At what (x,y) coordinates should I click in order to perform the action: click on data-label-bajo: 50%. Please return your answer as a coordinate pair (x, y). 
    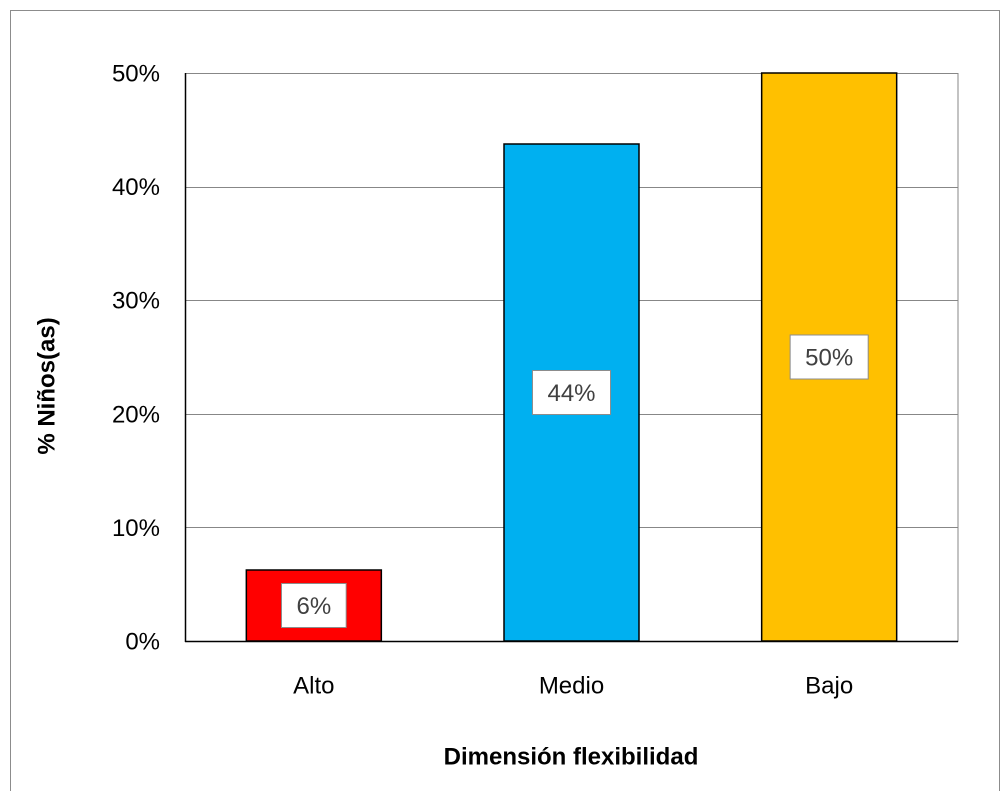
    Looking at the image, I should click on (829, 357).